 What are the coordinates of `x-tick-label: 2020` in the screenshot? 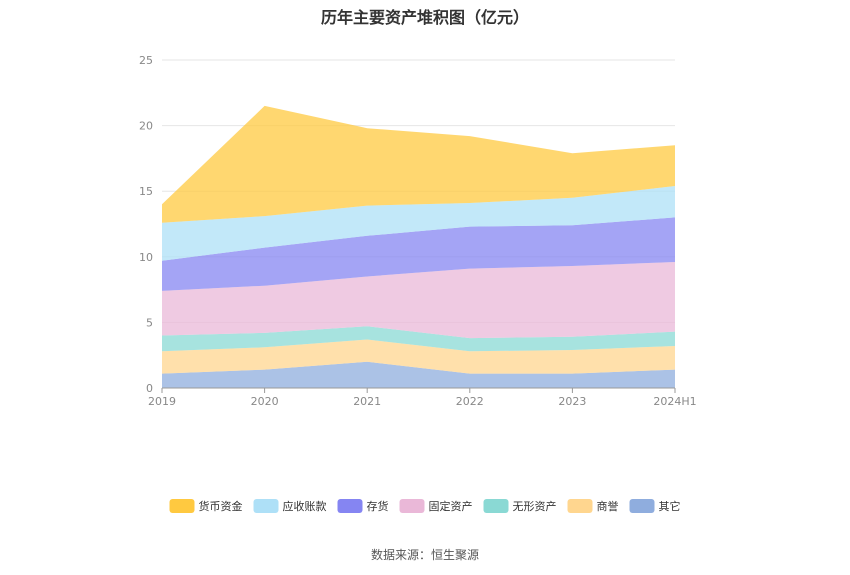 It's located at (265, 401).